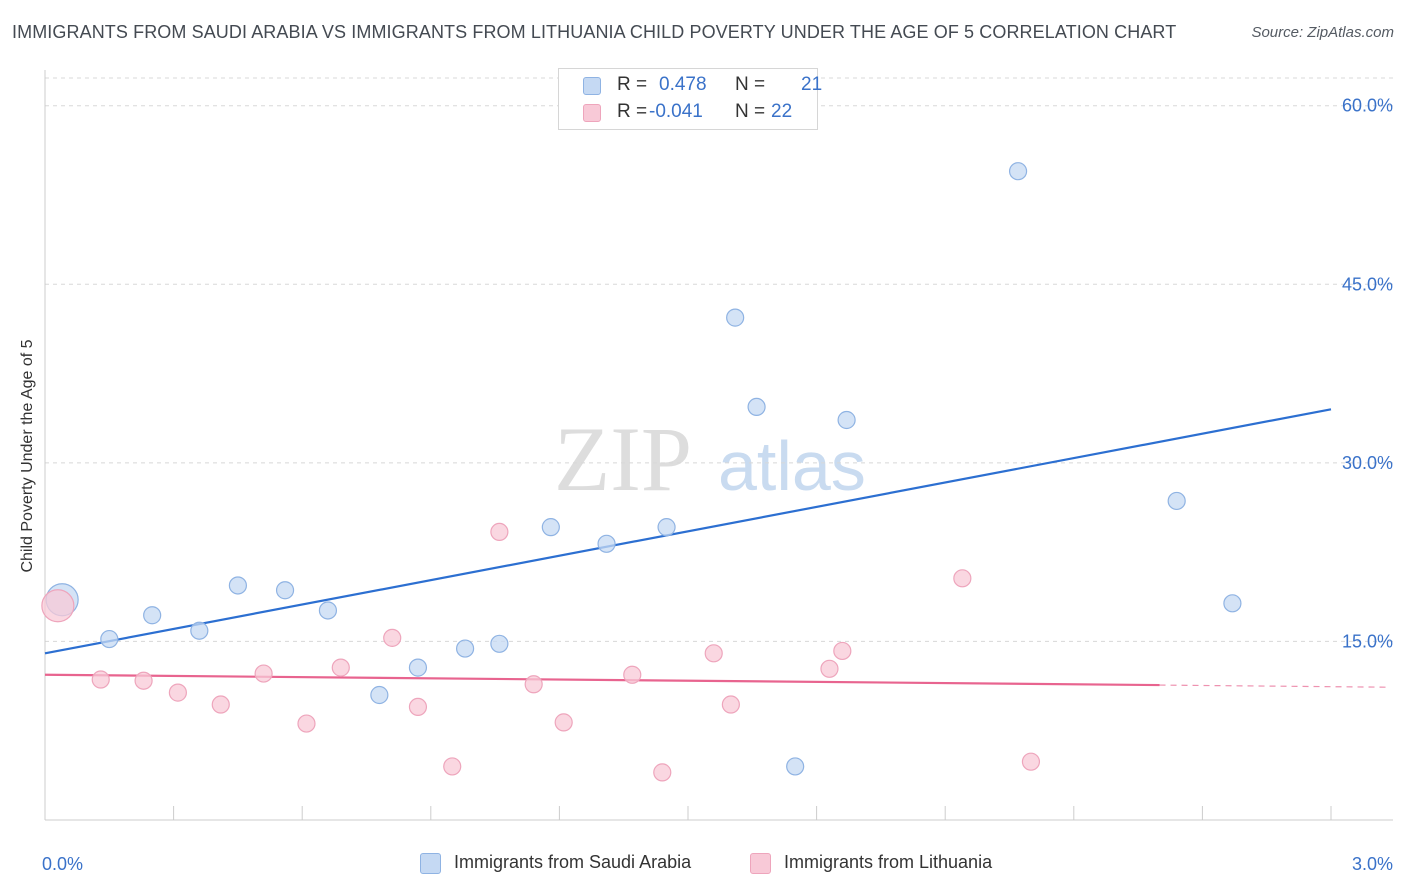 The height and width of the screenshot is (892, 1406). I want to click on x-tick-label: 0.0%, so click(62, 864).